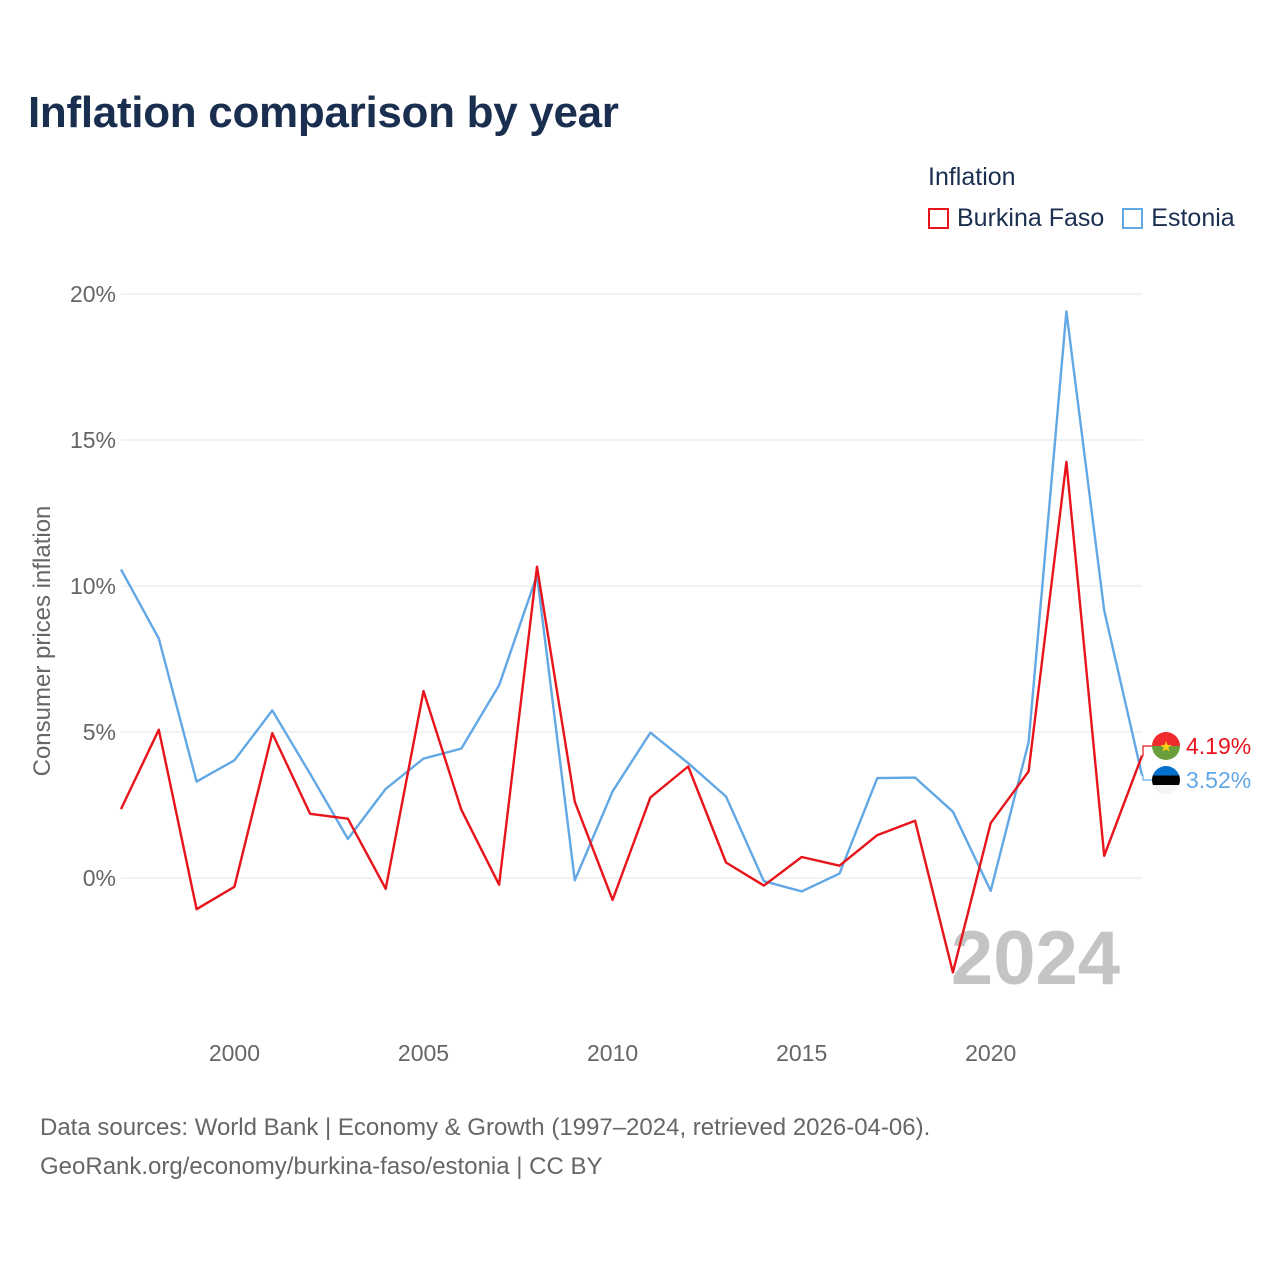 The width and height of the screenshot is (1280, 1280). What do you see at coordinates (1166, 746) in the screenshot?
I see `burkina-faso-flag-icon` at bounding box center [1166, 746].